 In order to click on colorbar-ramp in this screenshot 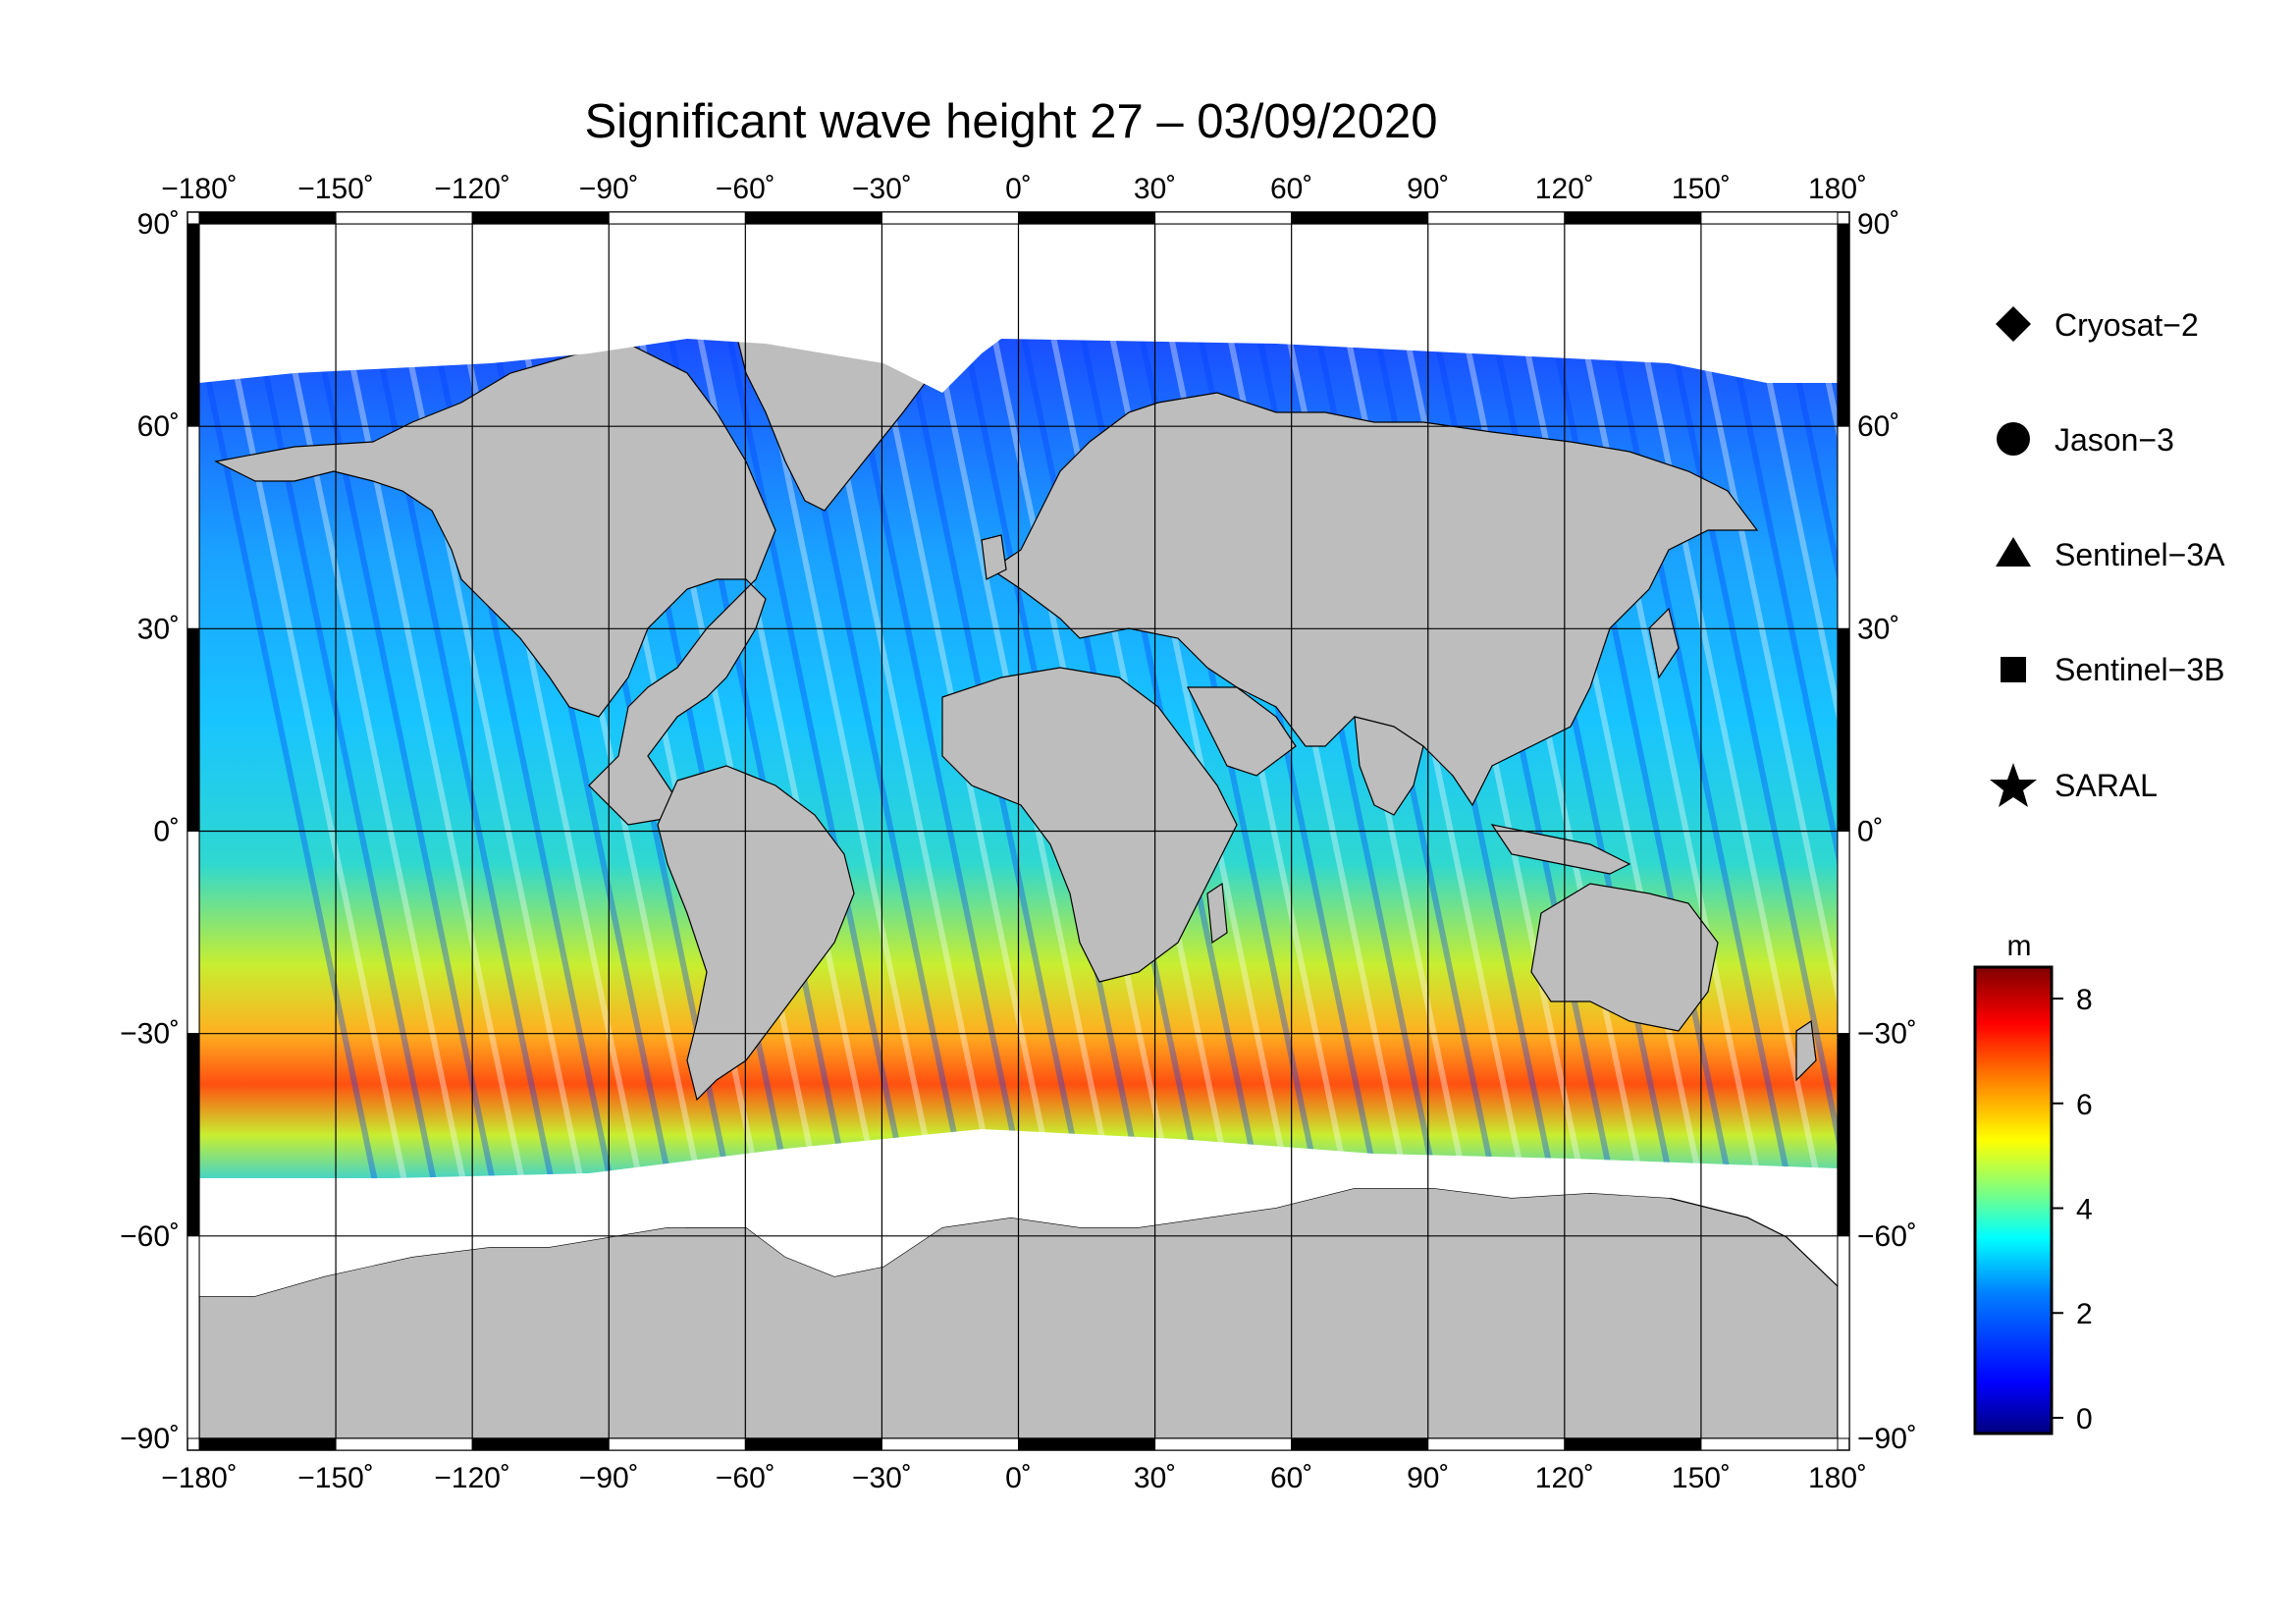, I will do `click(2014, 1200)`.